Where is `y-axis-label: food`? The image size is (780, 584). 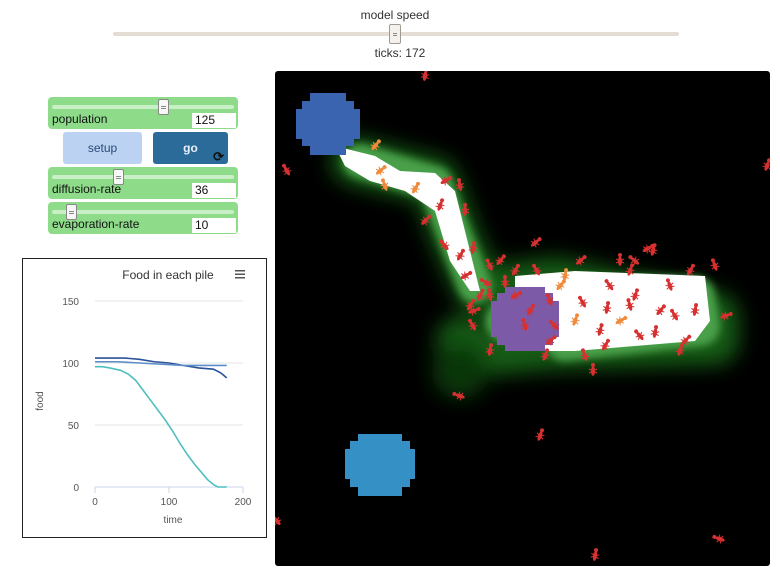 y-axis-label: food is located at coordinates (40, 400).